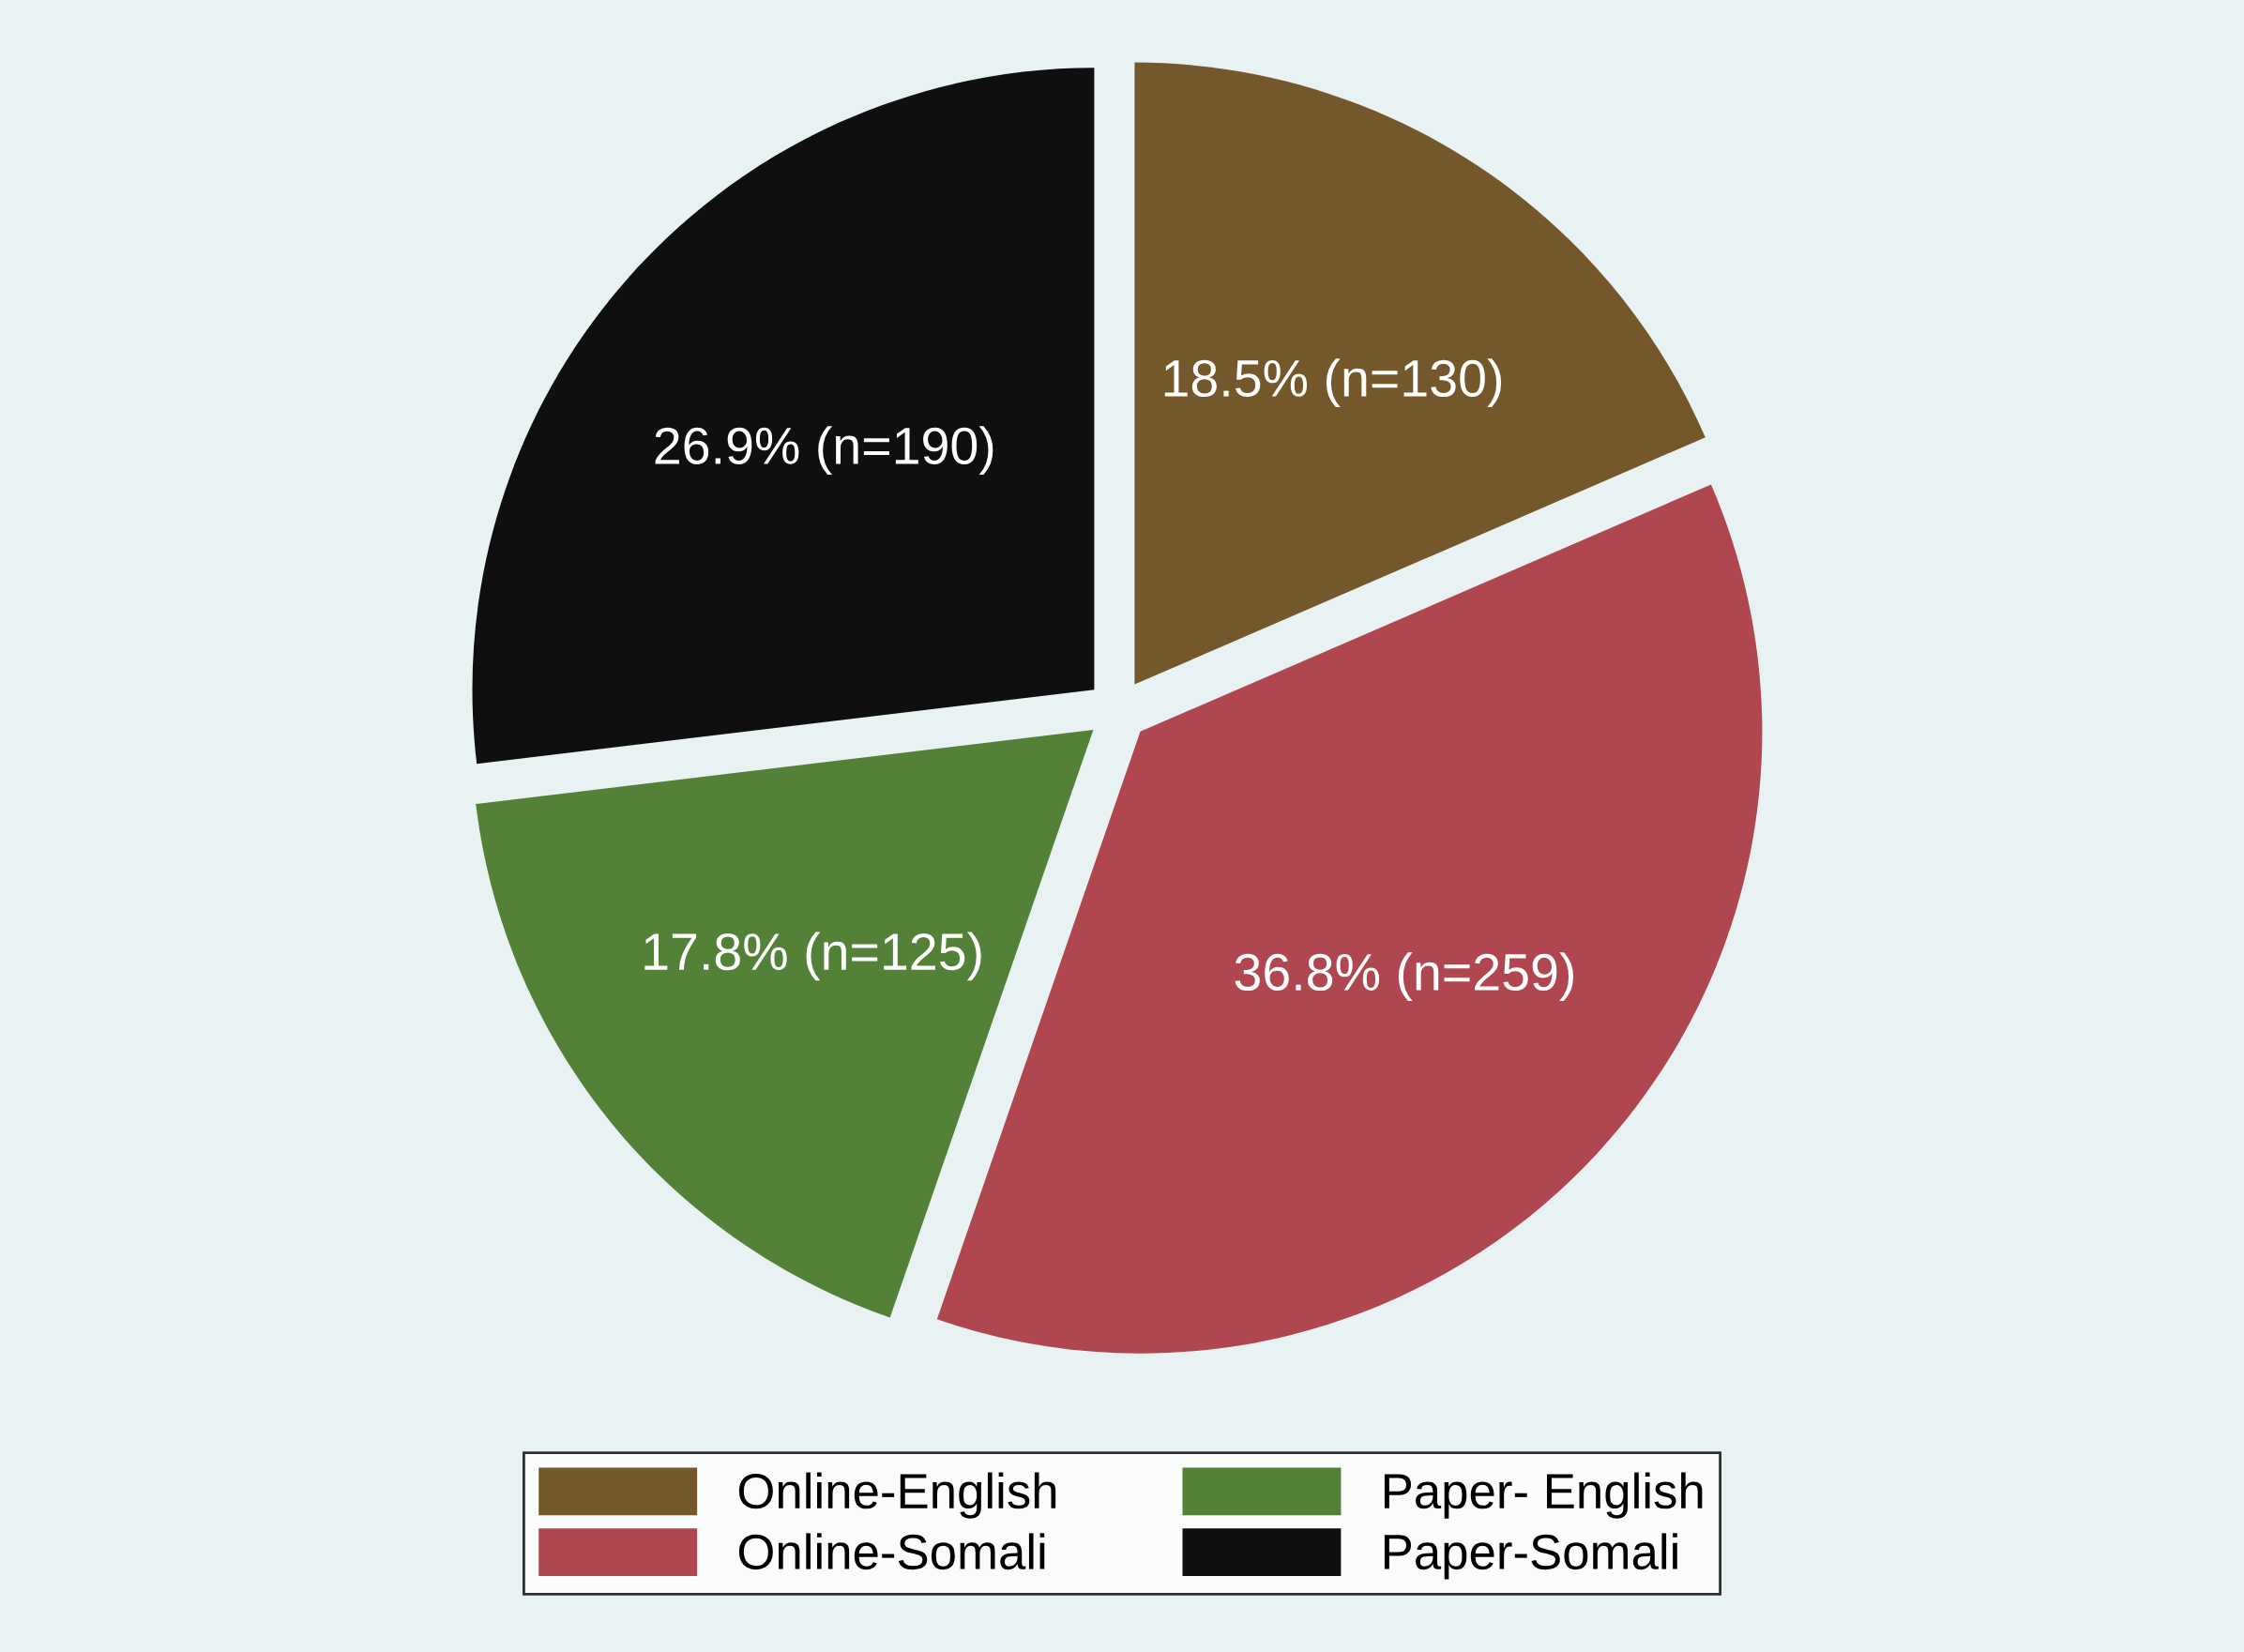 Image resolution: width=2244 pixels, height=1652 pixels. What do you see at coordinates (1531, 1556) in the screenshot?
I see `legend-label: Paper-Somali` at bounding box center [1531, 1556].